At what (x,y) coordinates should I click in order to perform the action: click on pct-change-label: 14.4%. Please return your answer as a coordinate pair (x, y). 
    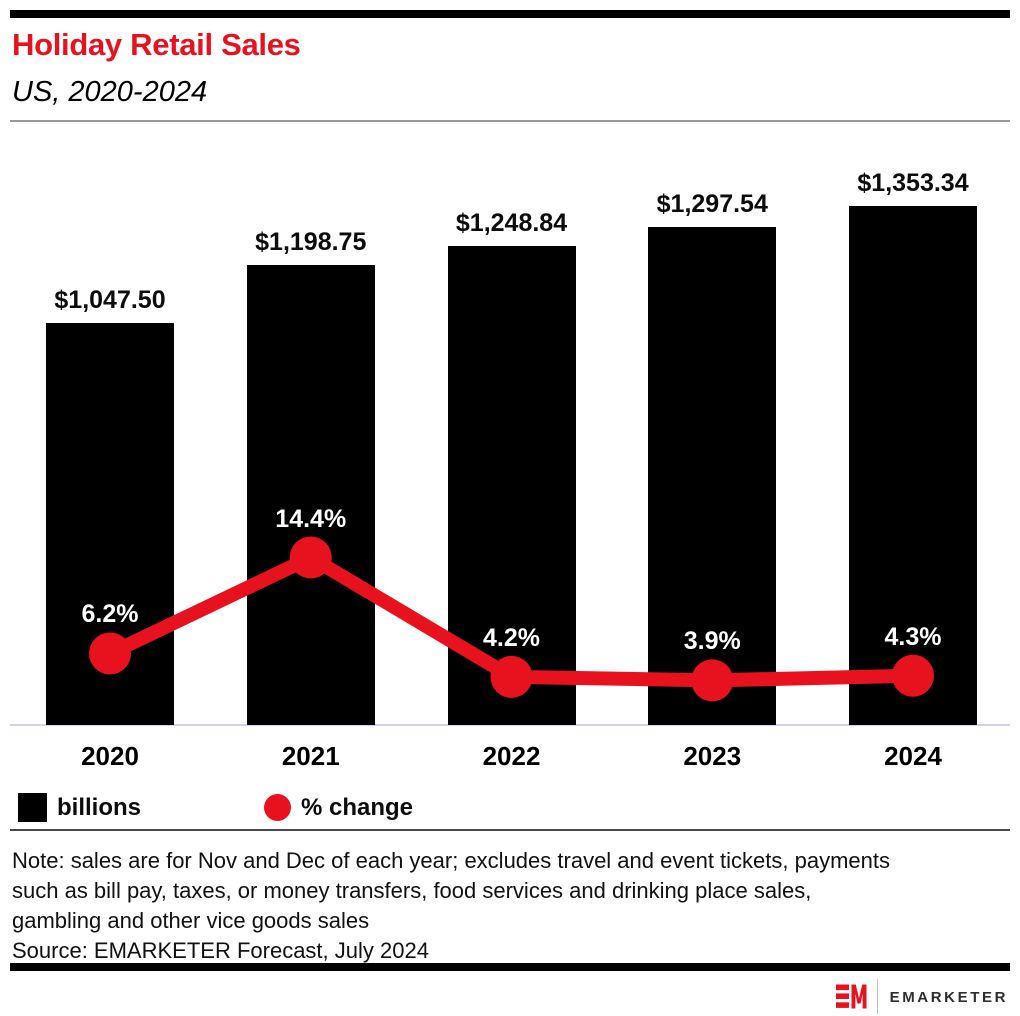
    Looking at the image, I should click on (311, 518).